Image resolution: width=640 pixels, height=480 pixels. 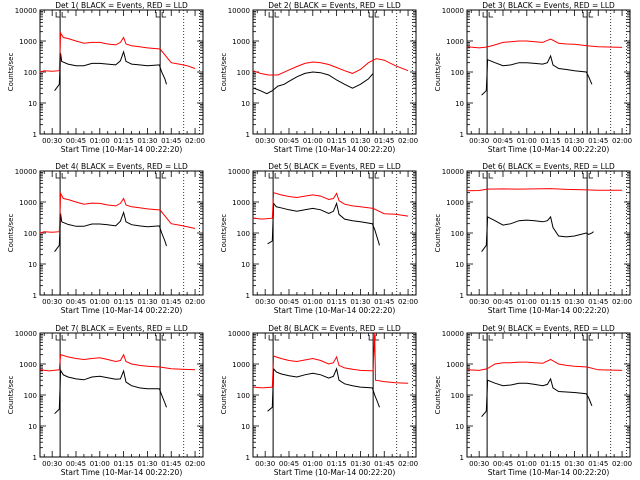 I want to click on y-tick-label: 10000, so click(x=26, y=334).